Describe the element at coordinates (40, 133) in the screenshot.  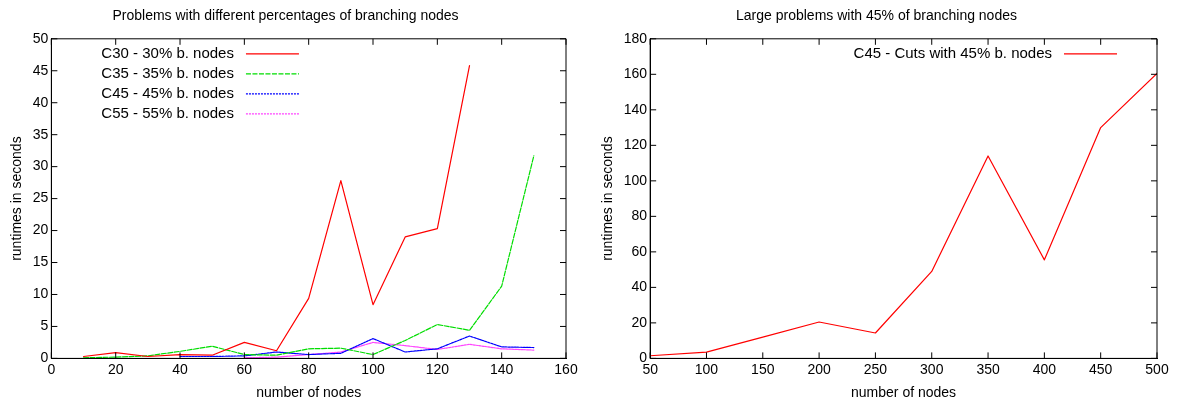
I see `y-tick-label: 35` at that location.